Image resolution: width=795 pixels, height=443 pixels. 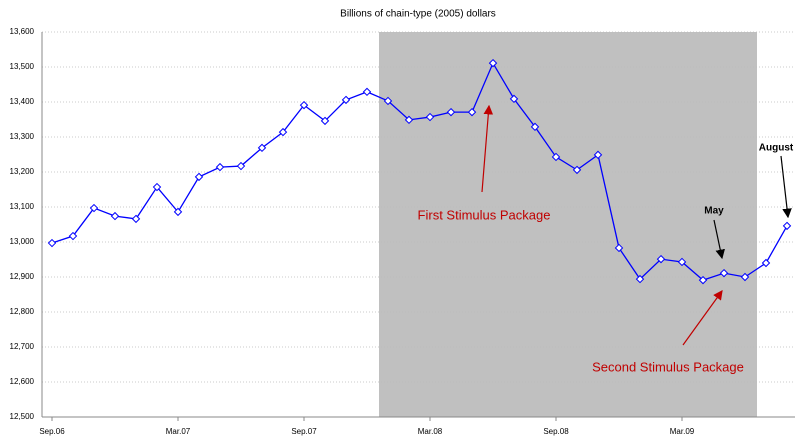 I want to click on y-tick-label: 13,400, so click(x=22, y=101).